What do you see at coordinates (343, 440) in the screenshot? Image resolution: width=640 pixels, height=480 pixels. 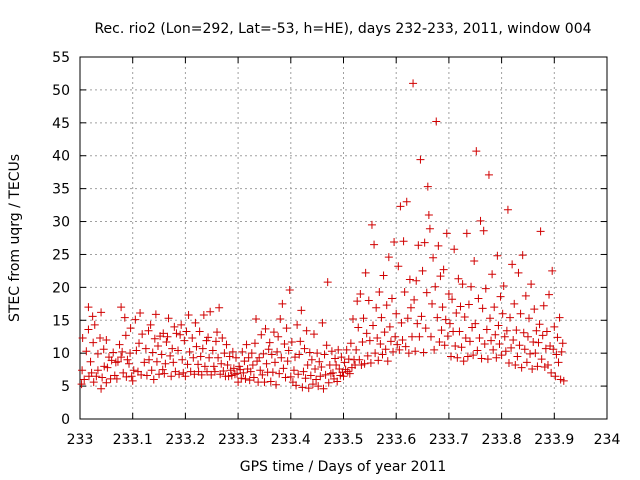 I see `x-tick-label: 233.5` at bounding box center [343, 440].